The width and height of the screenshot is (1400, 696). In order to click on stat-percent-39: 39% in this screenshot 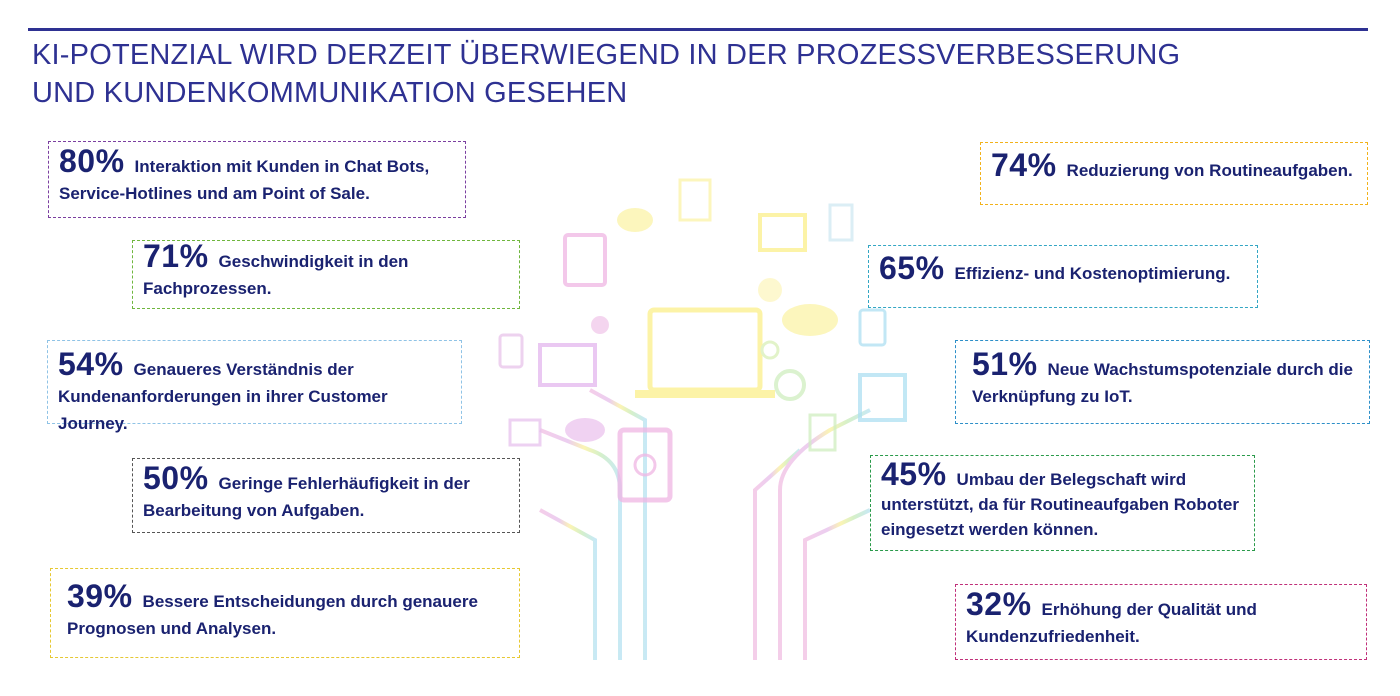, I will do `click(100, 596)`.